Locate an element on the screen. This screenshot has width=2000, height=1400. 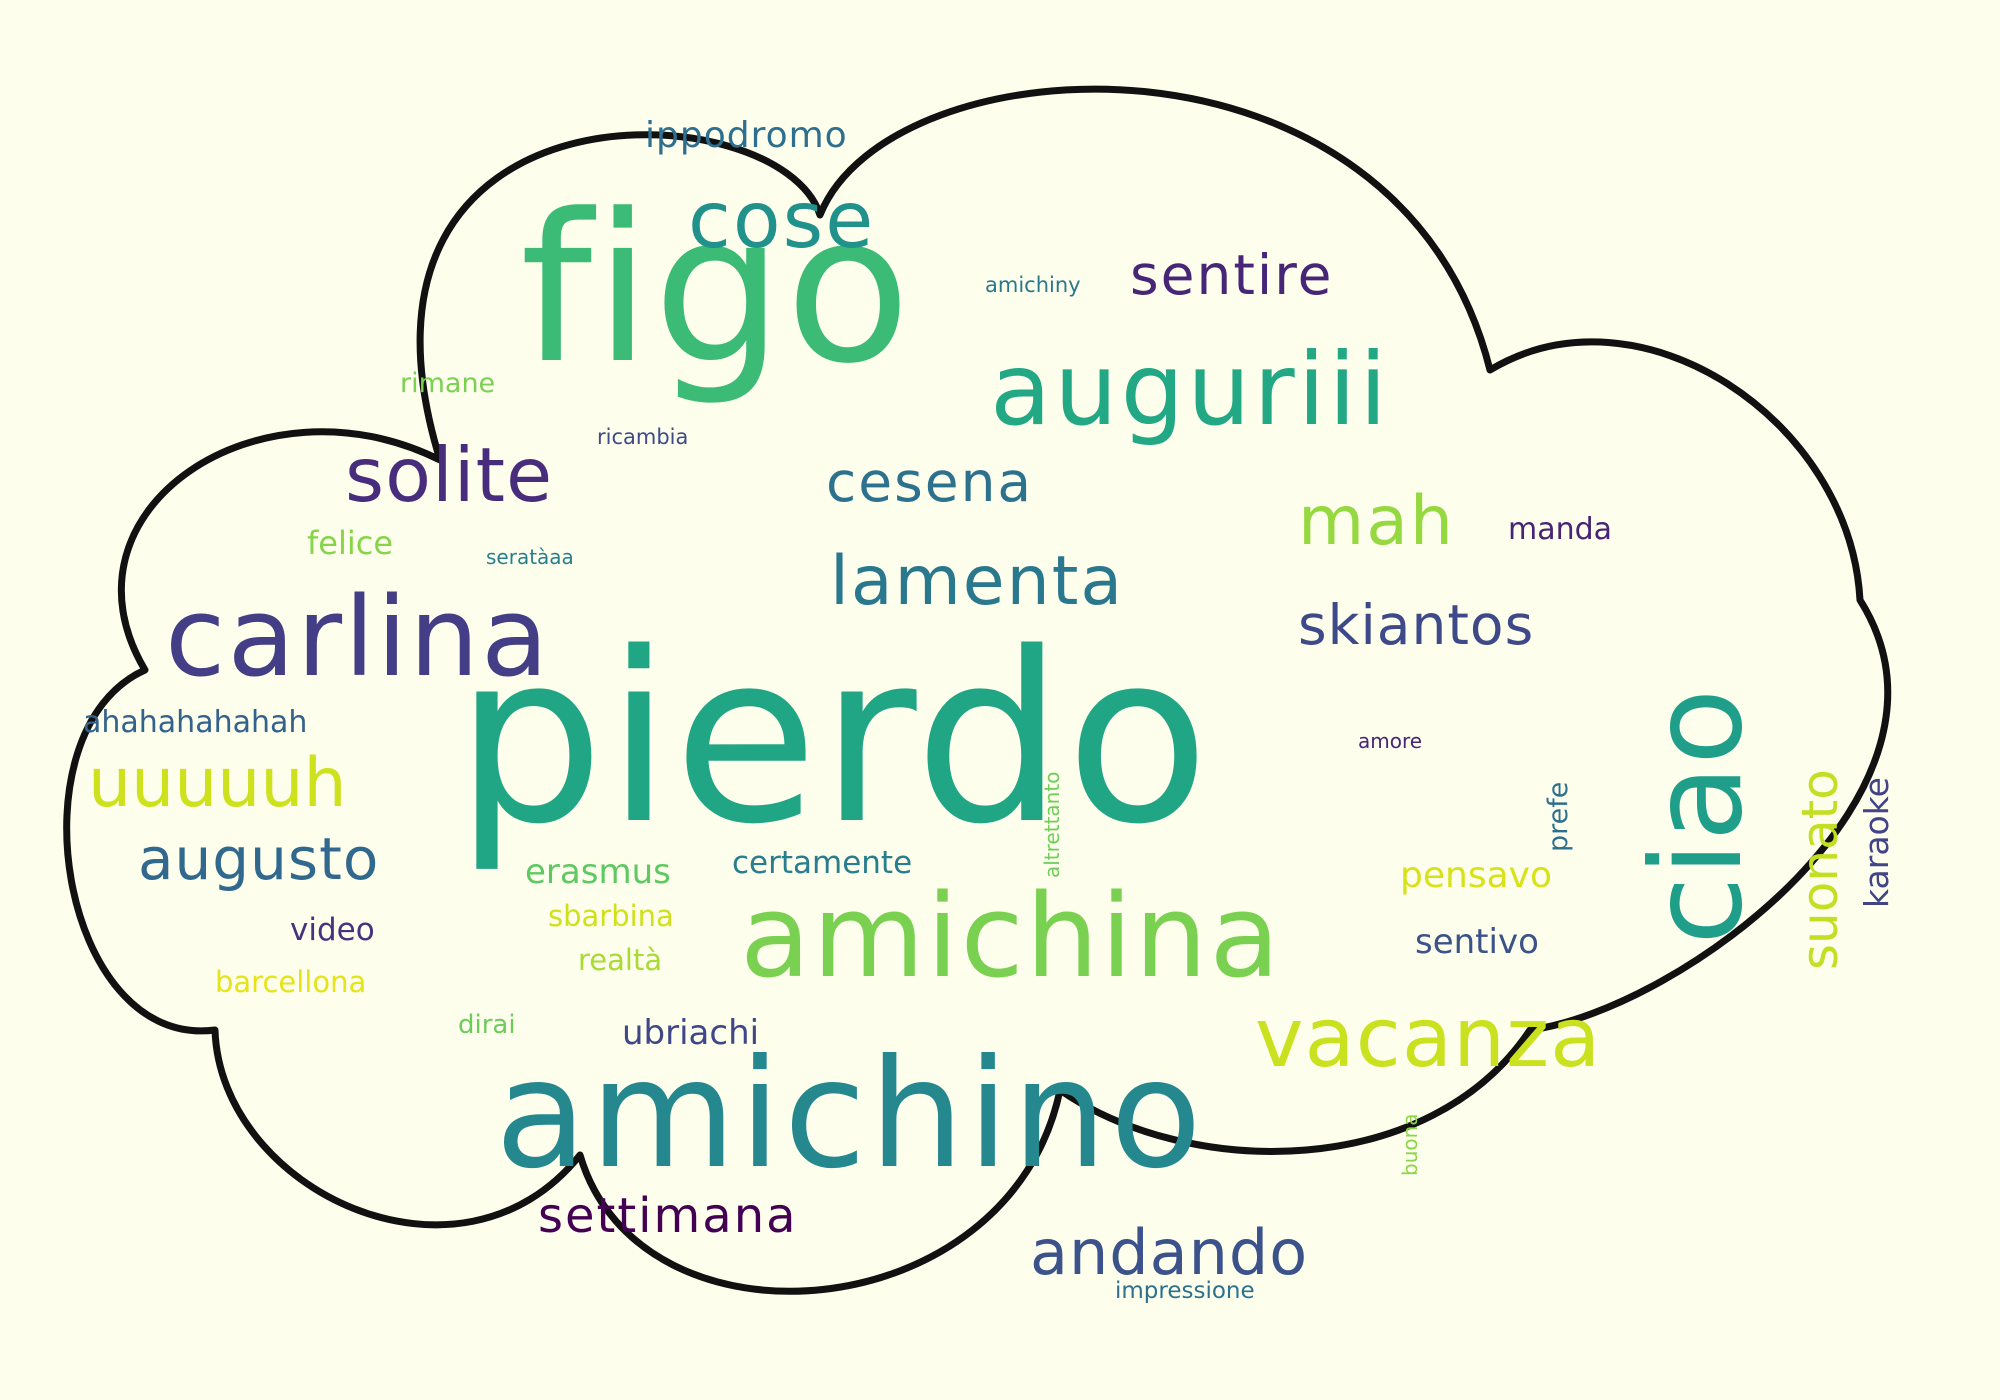
word-solite: solite is located at coordinates (449, 475).